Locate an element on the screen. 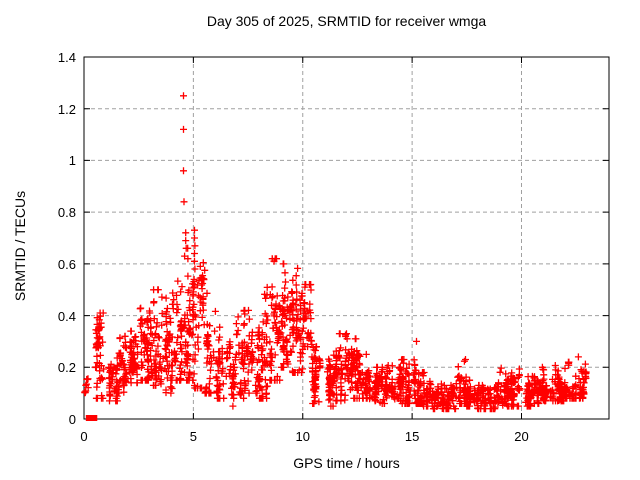 The width and height of the screenshot is (640, 480). y-tick-label: 0.2 is located at coordinates (66, 368).